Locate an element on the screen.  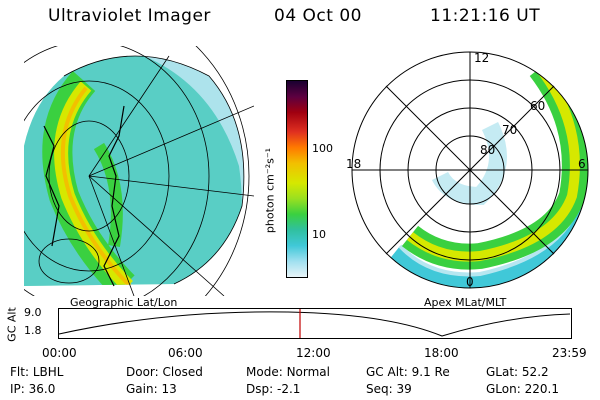
instrument-title: Ultraviolet Imager is located at coordinates (129, 16).